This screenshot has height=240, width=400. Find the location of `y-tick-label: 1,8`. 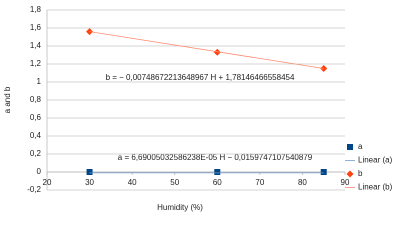

y-tick-label: 1,8 is located at coordinates (36, 9).